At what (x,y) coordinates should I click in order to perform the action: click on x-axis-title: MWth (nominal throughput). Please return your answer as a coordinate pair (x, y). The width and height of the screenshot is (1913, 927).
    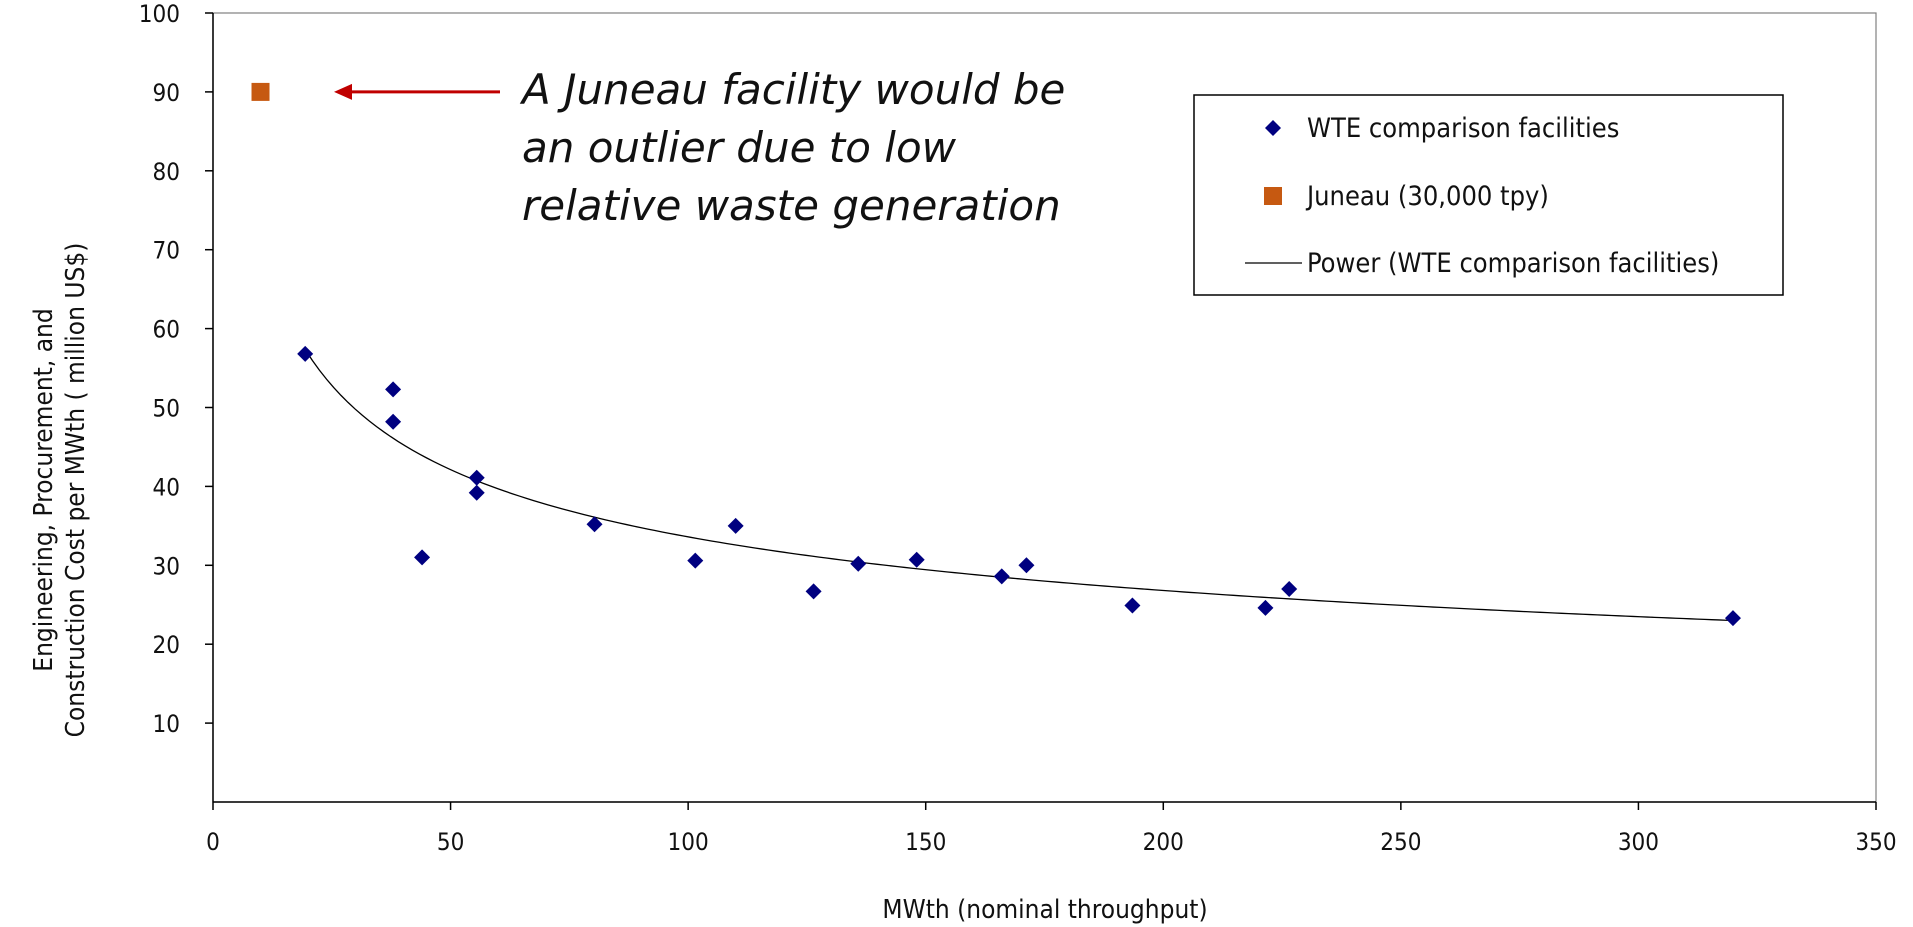
    Looking at the image, I should click on (1044, 910).